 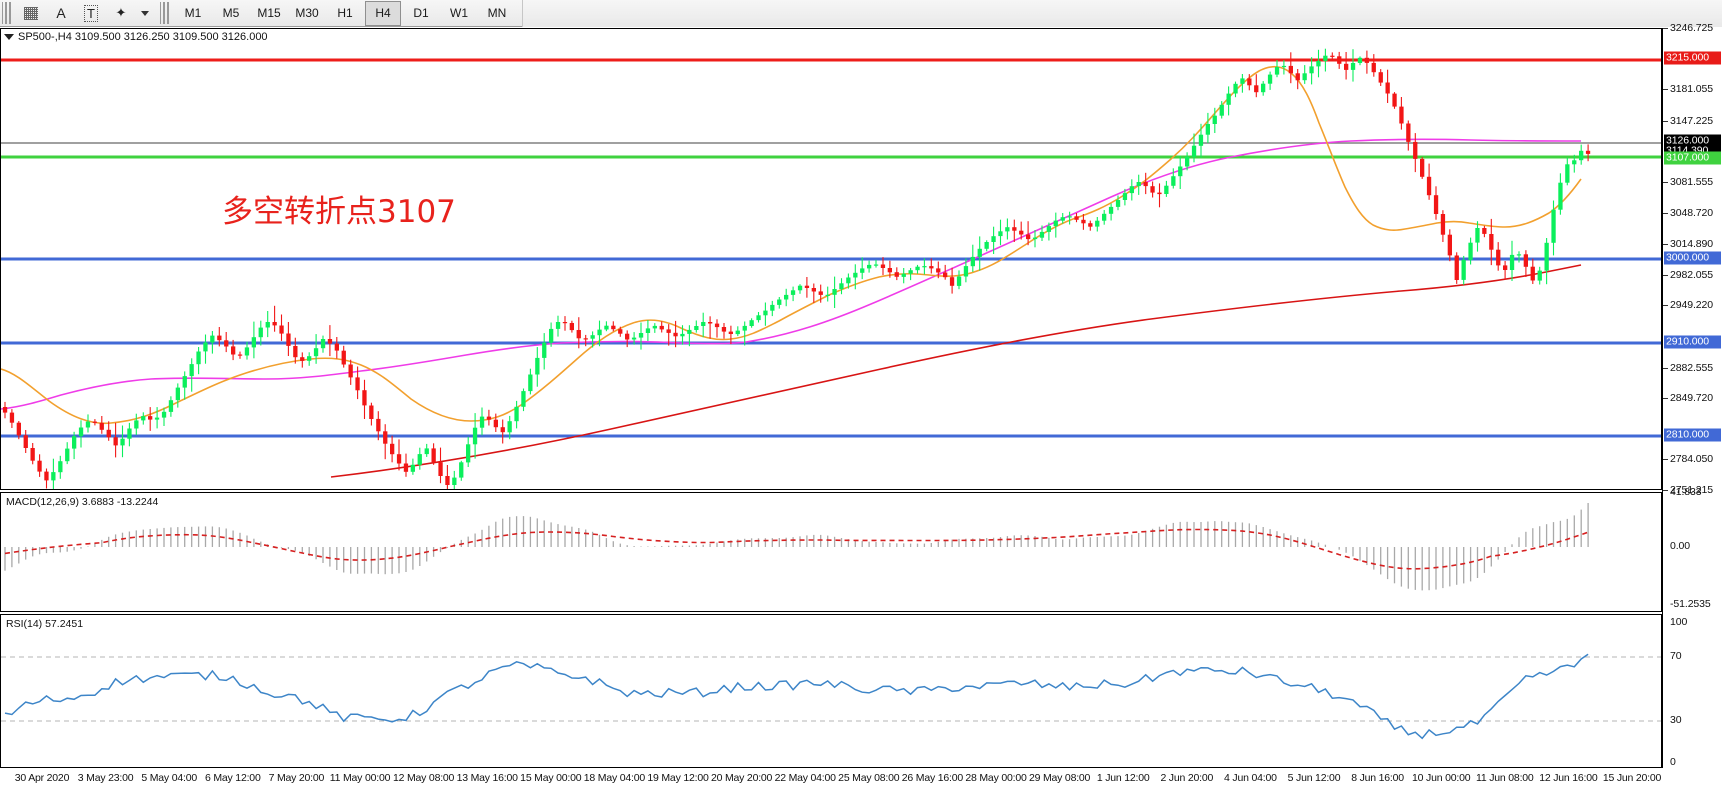 What do you see at coordinates (1692, 342) in the screenshot?
I see `support-2910-tag: 2910.000` at bounding box center [1692, 342].